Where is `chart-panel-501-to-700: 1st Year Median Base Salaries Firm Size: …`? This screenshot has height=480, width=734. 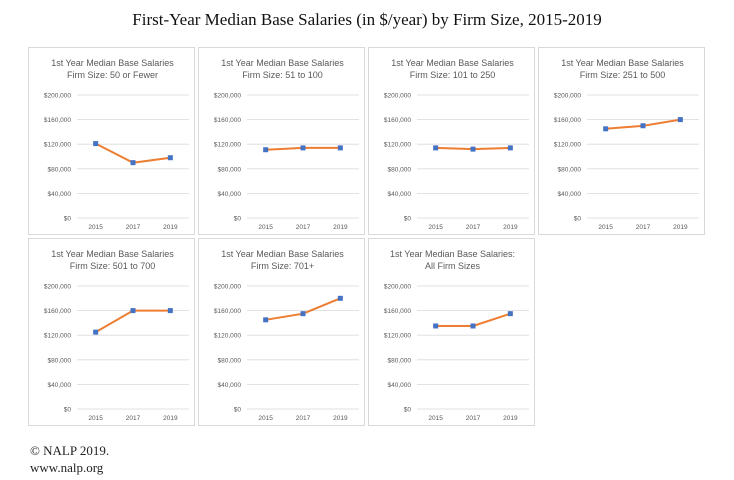
chart-panel-501-to-700: 1st Year Median Base Salaries Firm Size: … is located at coordinates (111, 332).